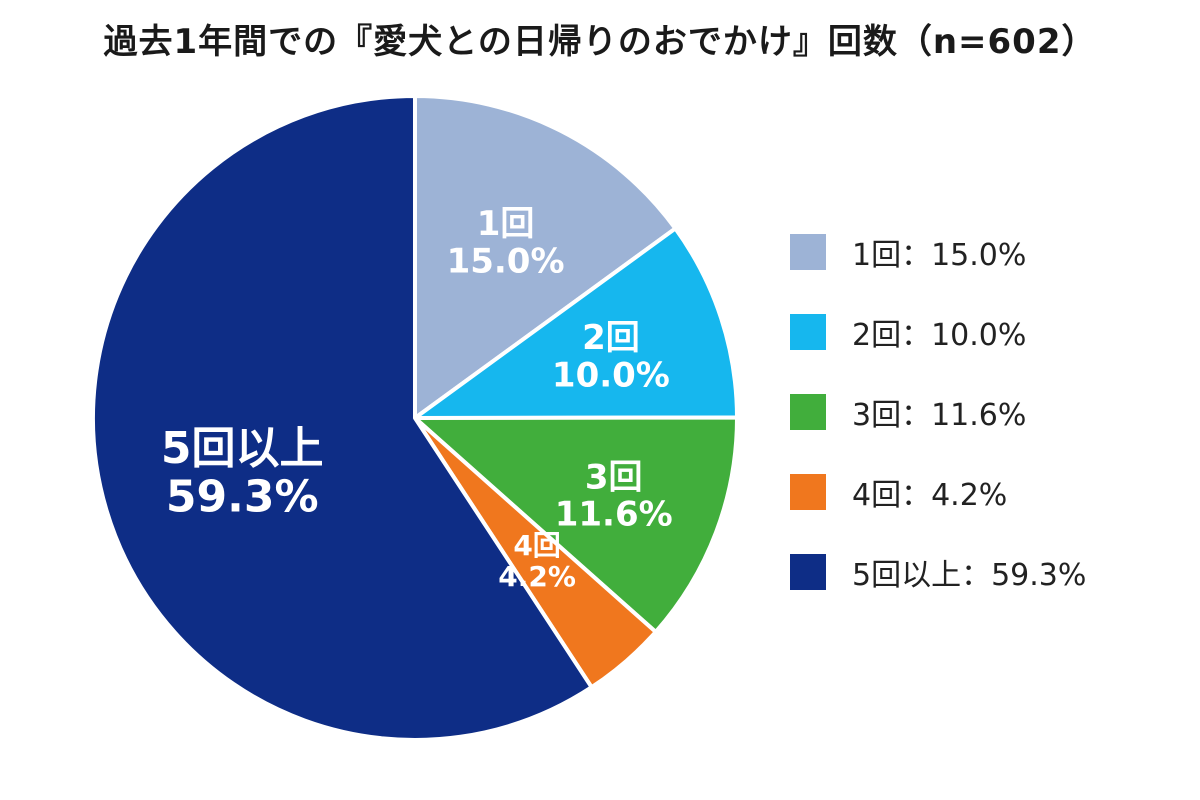  What do you see at coordinates (614, 515) in the screenshot?
I see `slice-value-label-3: 11.6%` at bounding box center [614, 515].